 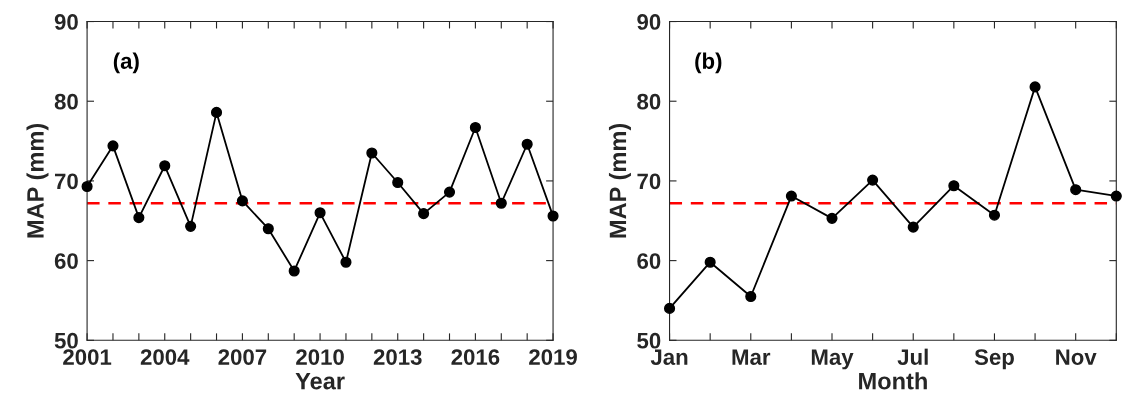 I want to click on x-tick-label: Jan, so click(x=669, y=357).